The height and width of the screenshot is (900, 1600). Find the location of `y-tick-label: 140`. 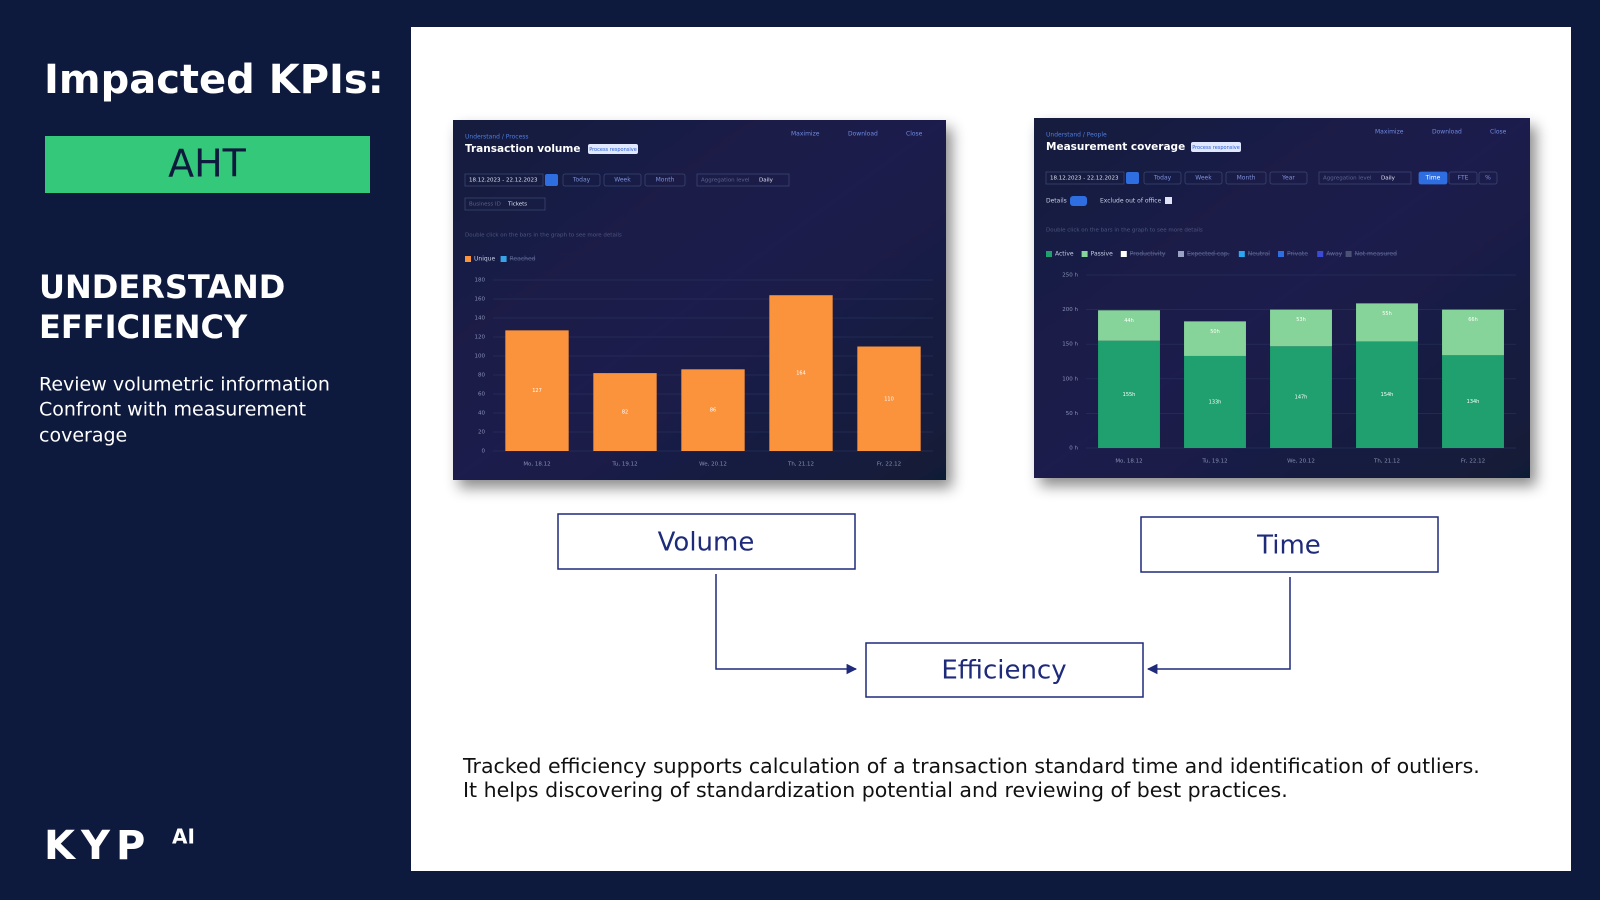

y-tick-label: 140 is located at coordinates (480, 319).